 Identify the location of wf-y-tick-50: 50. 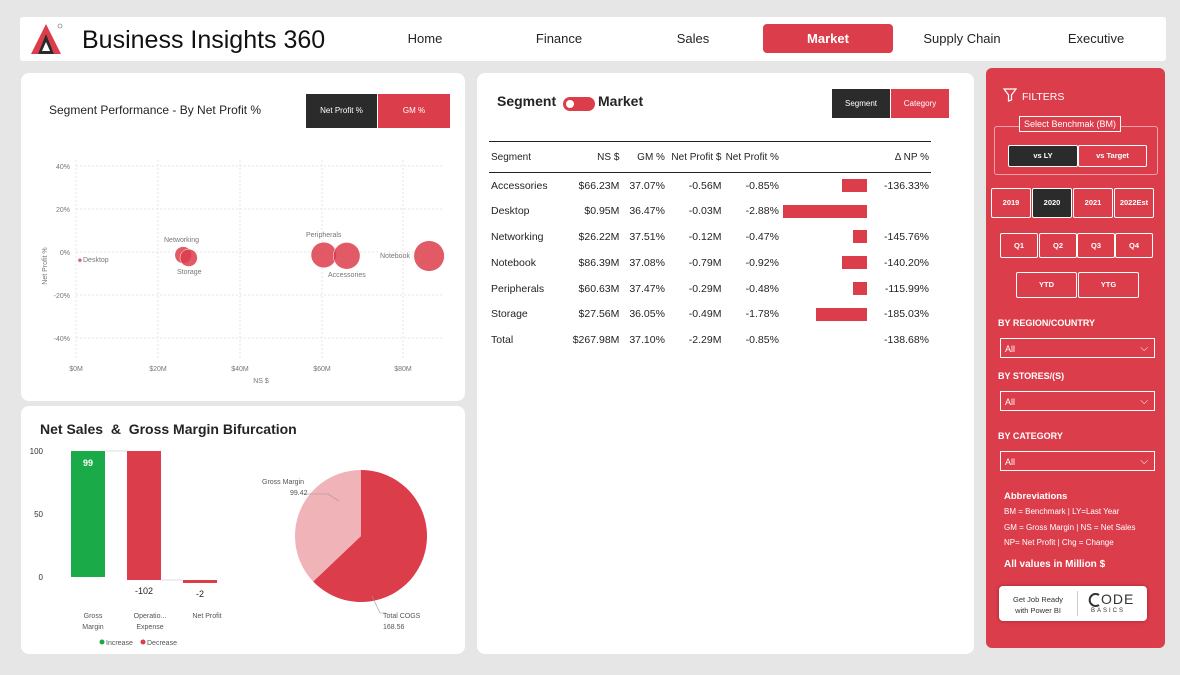
(38, 514).